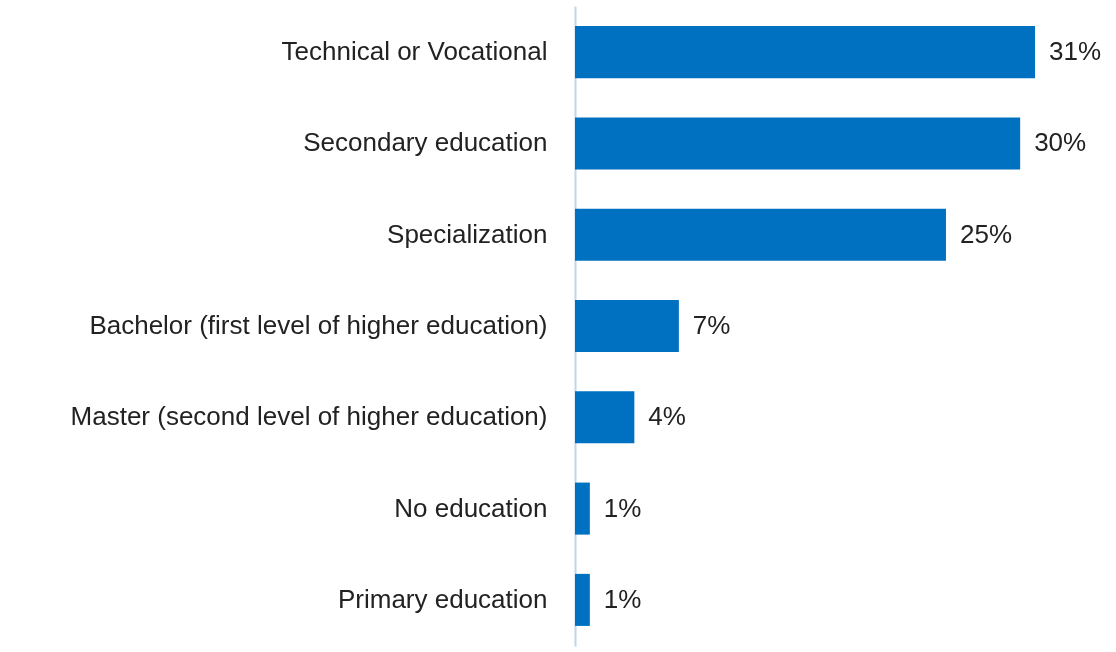 This screenshot has width=1116, height=652. I want to click on y-tick-label: Bachelor (first level of higher education), so click(318, 325).